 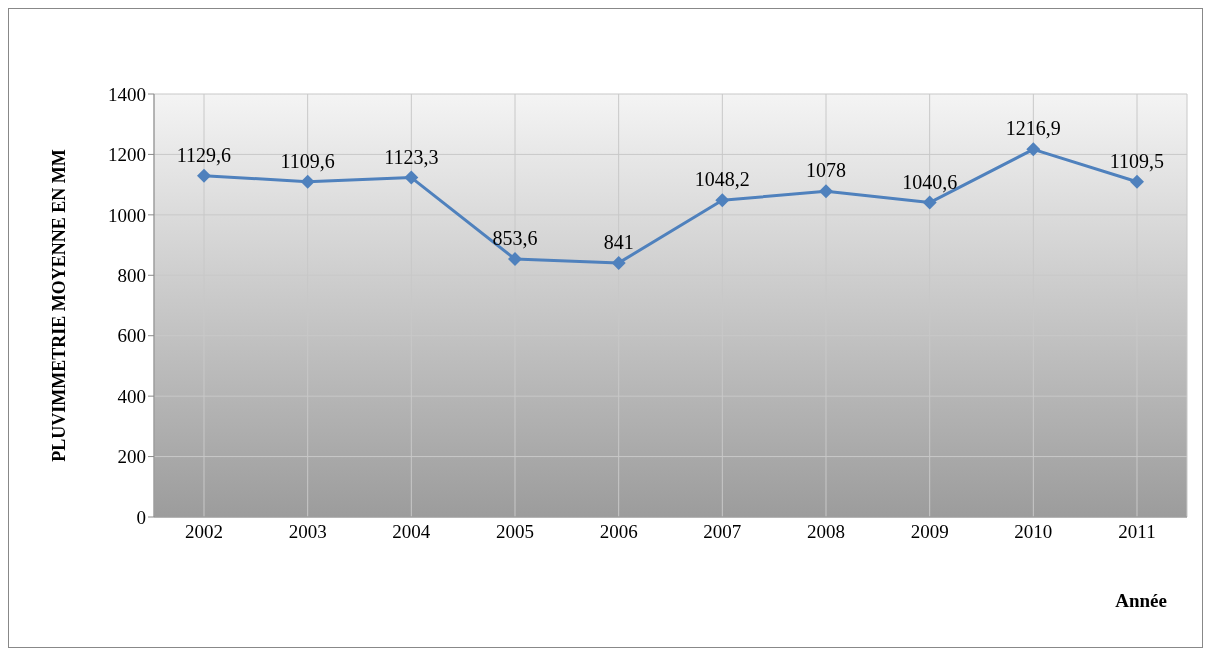 What do you see at coordinates (722, 532) in the screenshot?
I see `x-tick-label: 2007` at bounding box center [722, 532].